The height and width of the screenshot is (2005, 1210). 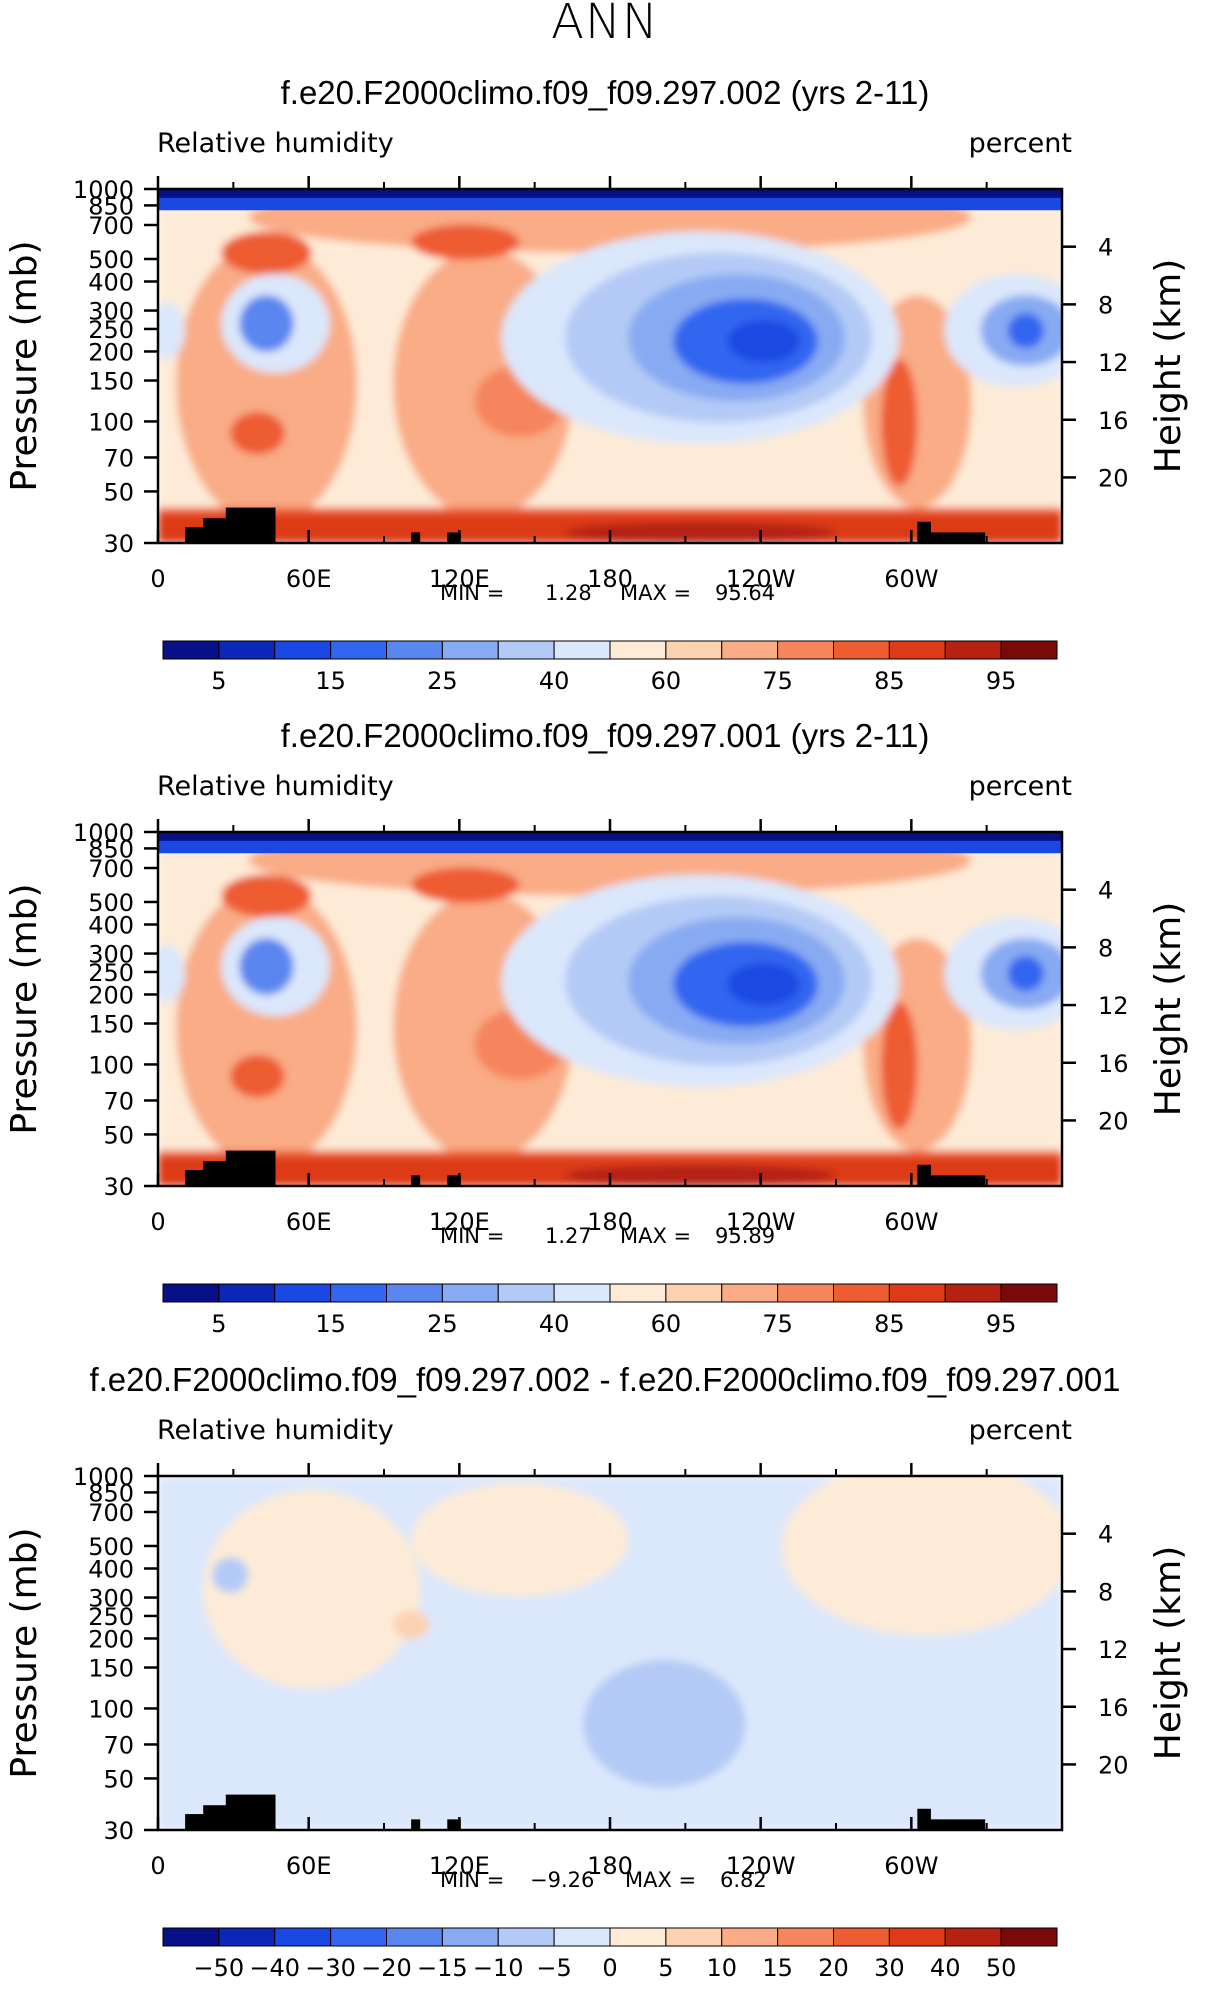 I want to click on x-tick-label: 180, so click(x=610, y=579).